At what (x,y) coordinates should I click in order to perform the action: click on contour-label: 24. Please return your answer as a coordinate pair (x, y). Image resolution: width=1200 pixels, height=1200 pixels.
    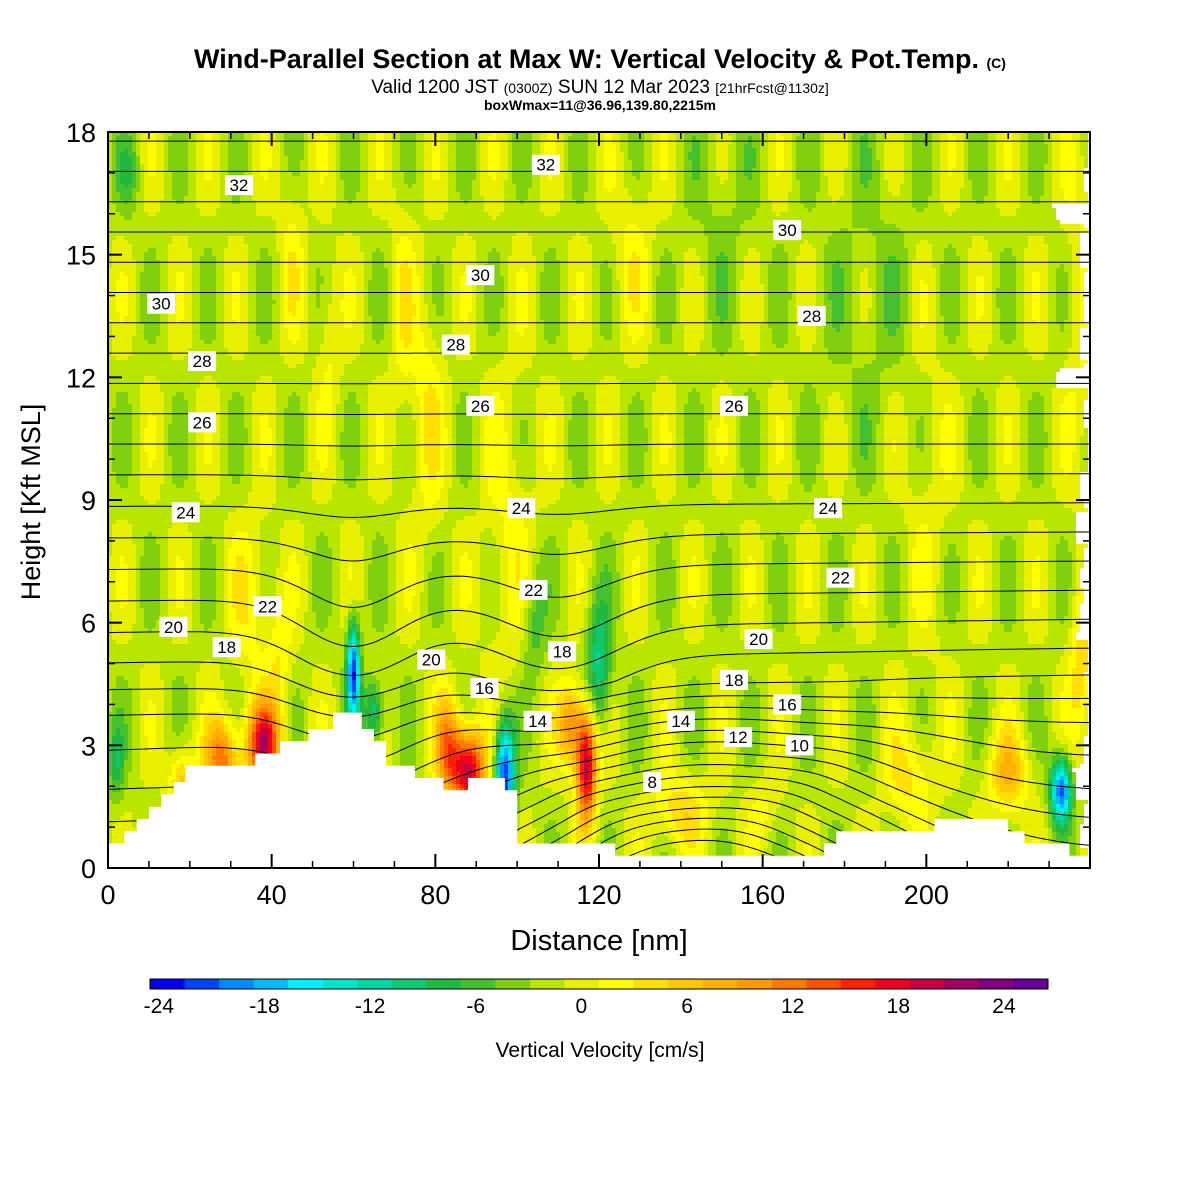
    Looking at the image, I should click on (521, 508).